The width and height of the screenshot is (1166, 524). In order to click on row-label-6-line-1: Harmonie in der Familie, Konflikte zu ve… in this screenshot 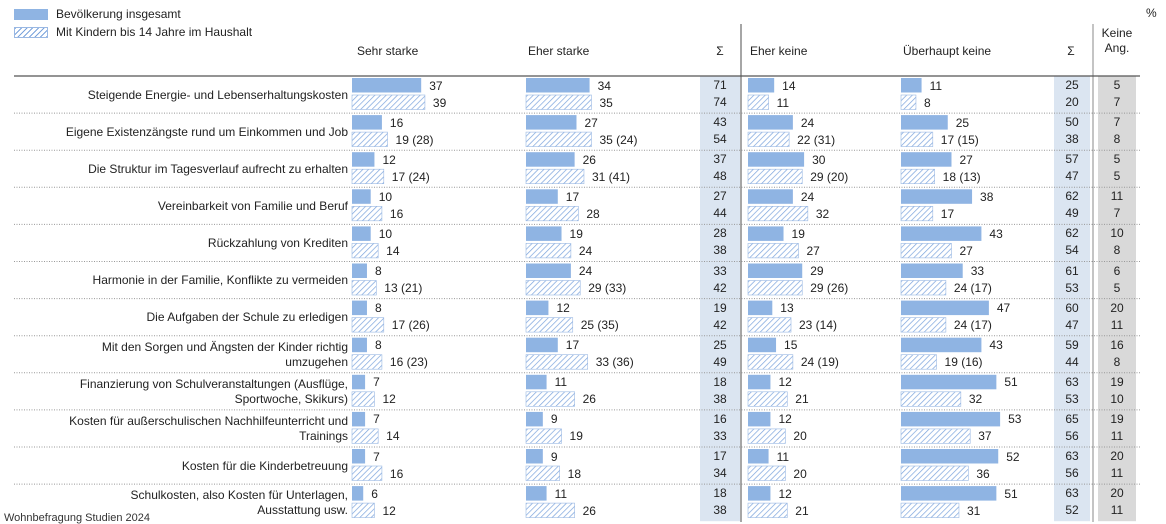, I will do `click(220, 280)`.